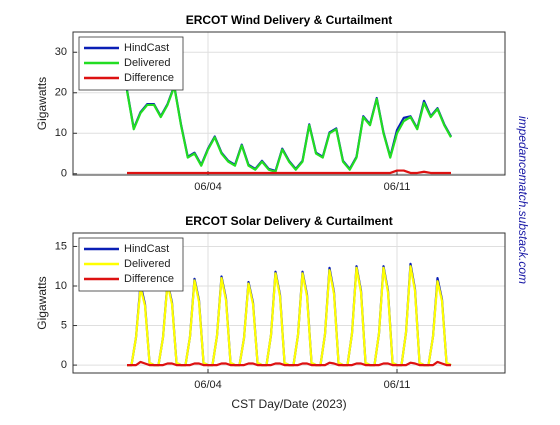  What do you see at coordinates (61, 246) in the screenshot?
I see `y-tick-label: 15` at bounding box center [61, 246].